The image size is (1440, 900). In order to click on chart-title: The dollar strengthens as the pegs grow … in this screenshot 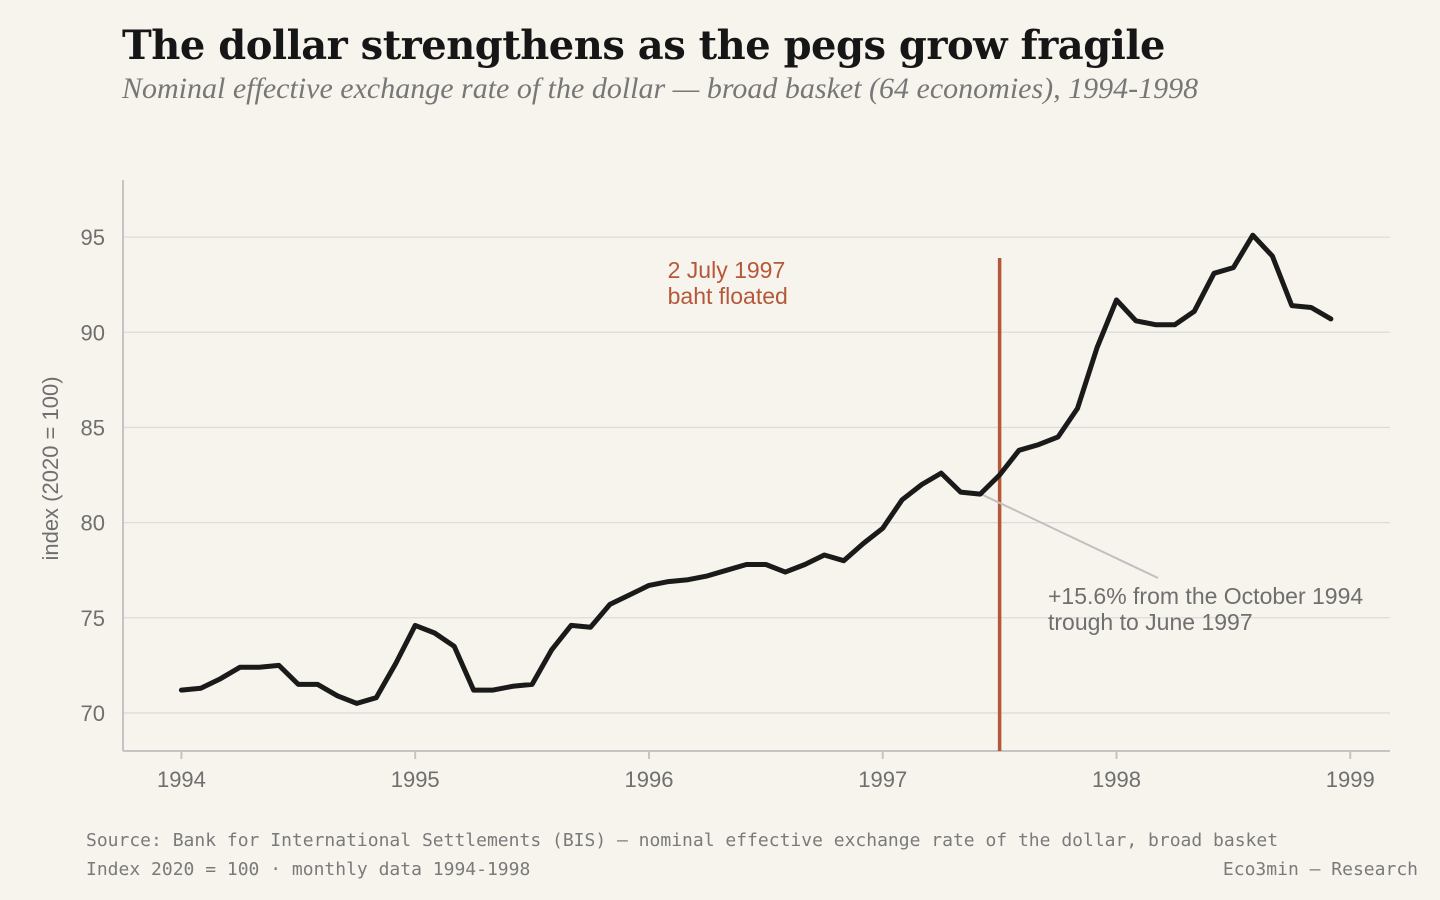, I will do `click(644, 45)`.